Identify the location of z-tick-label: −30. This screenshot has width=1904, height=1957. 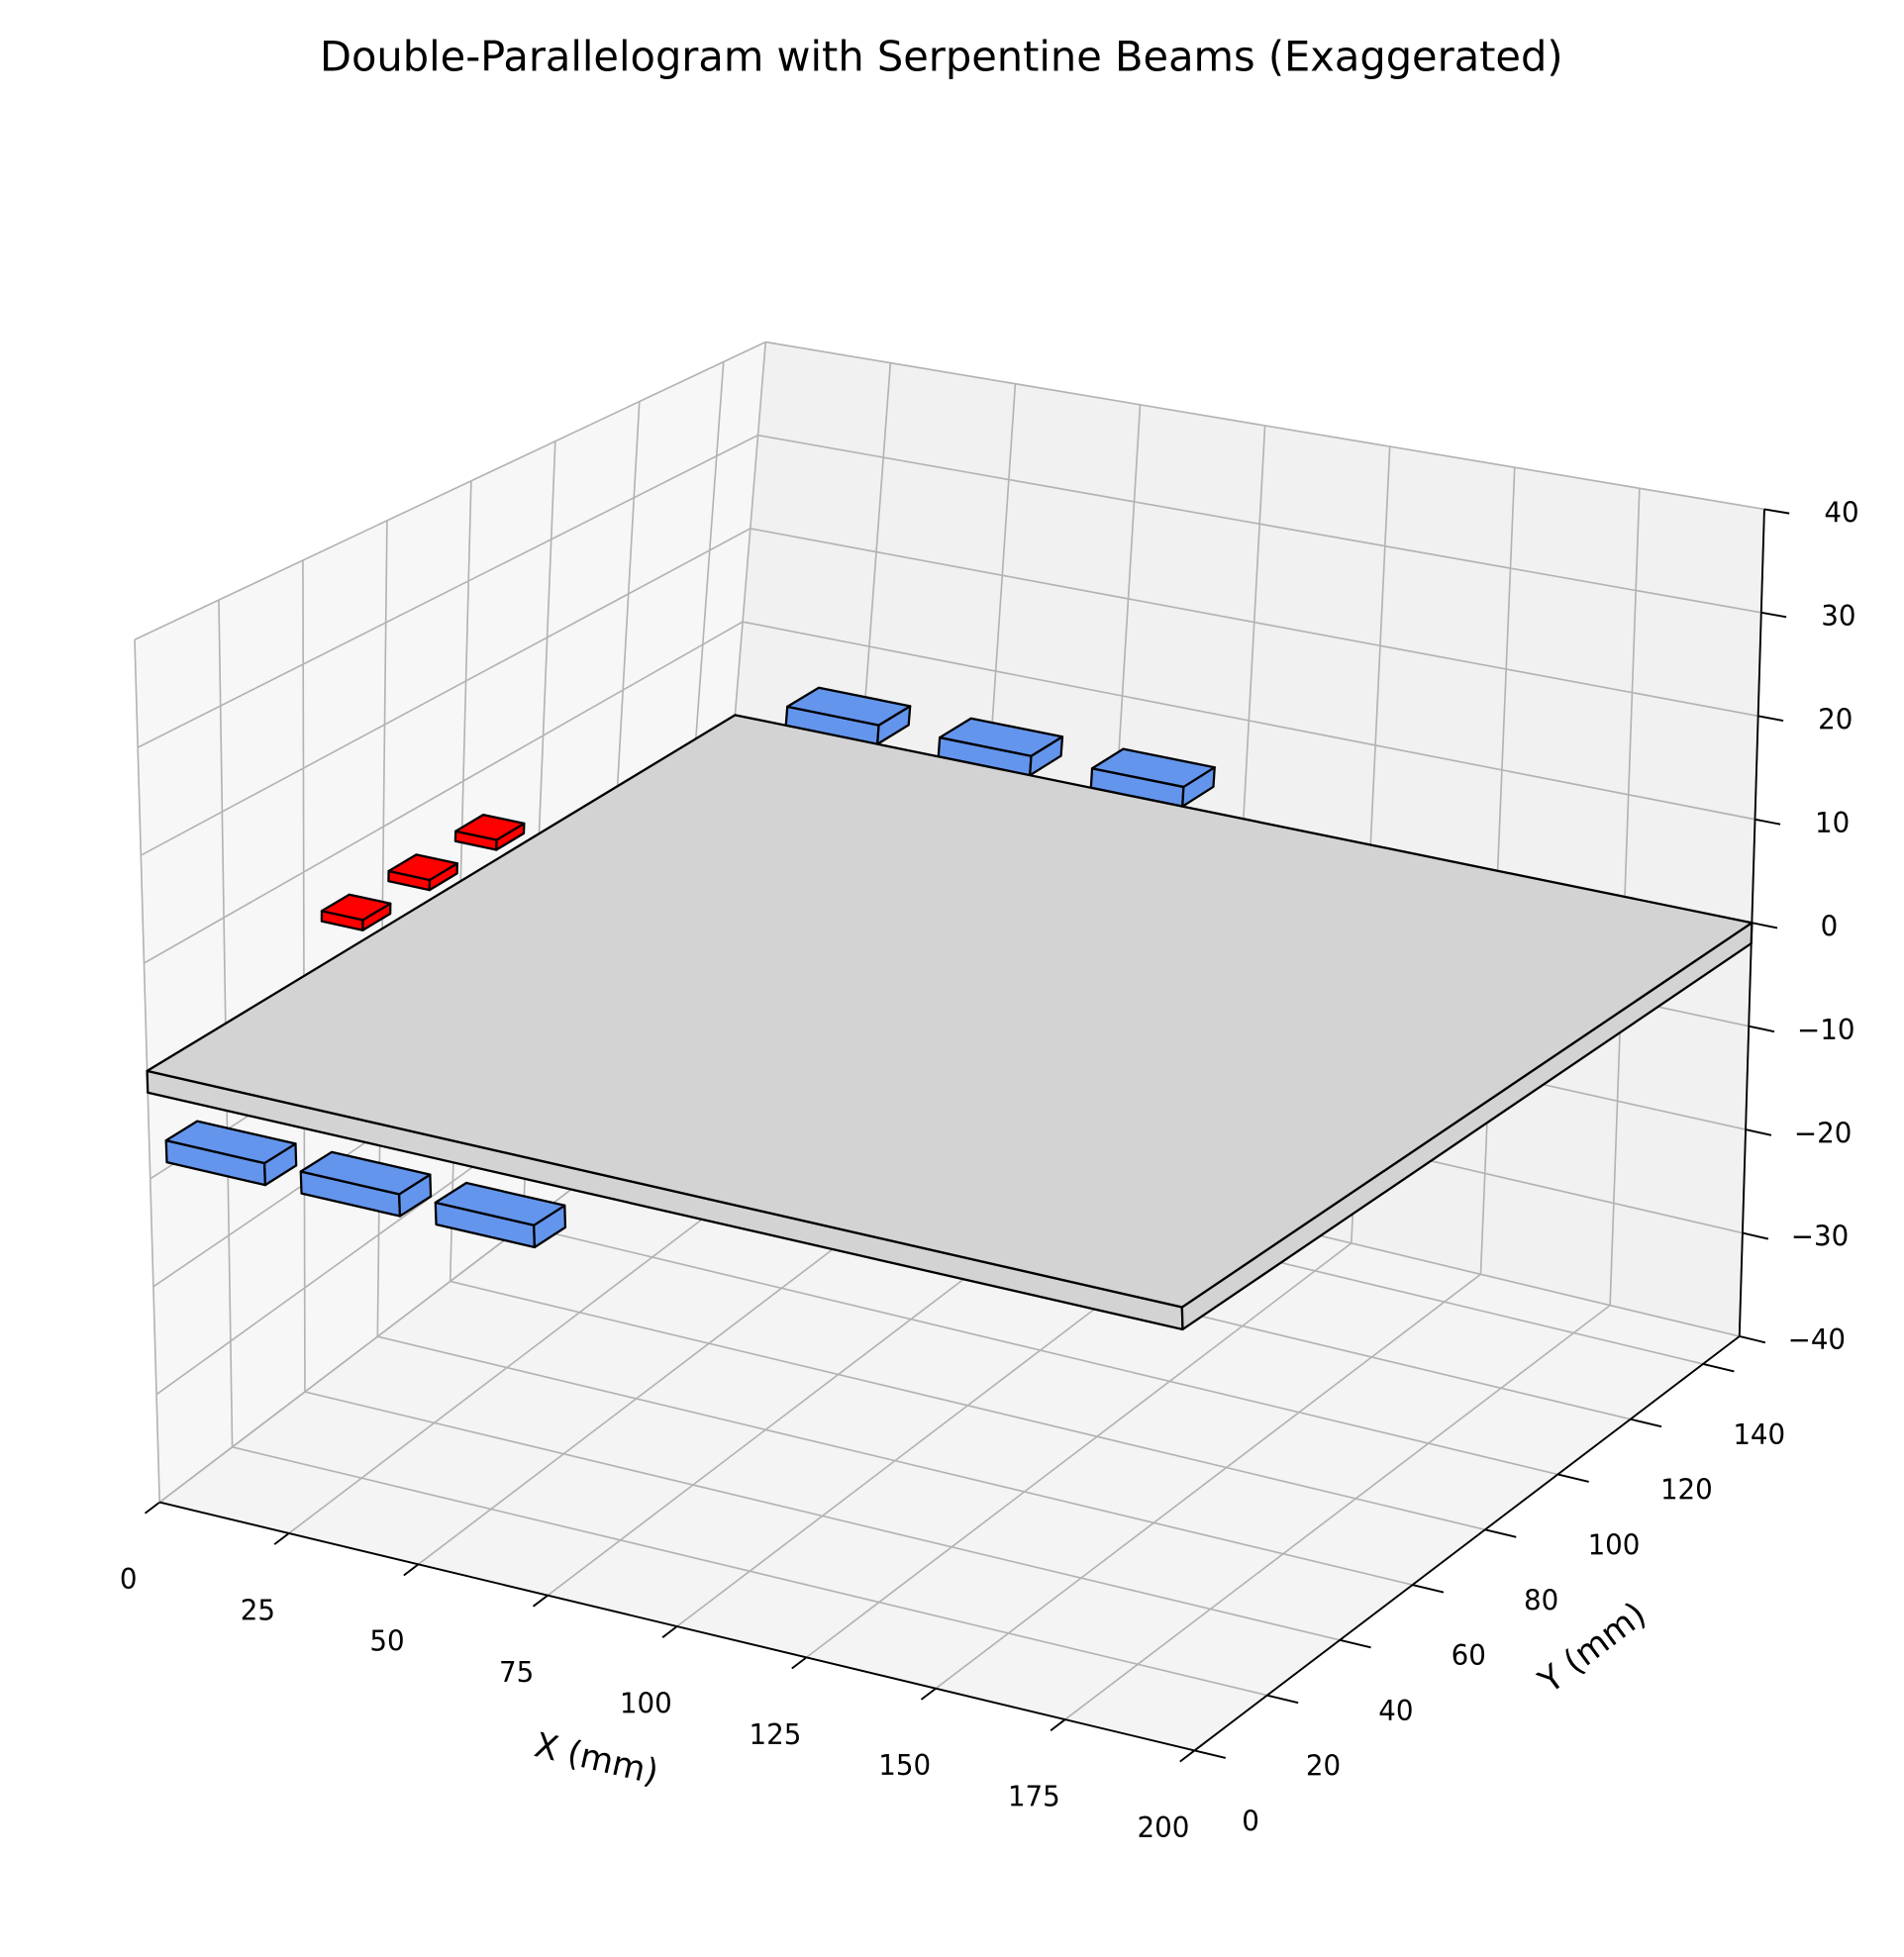
(1820, 1237).